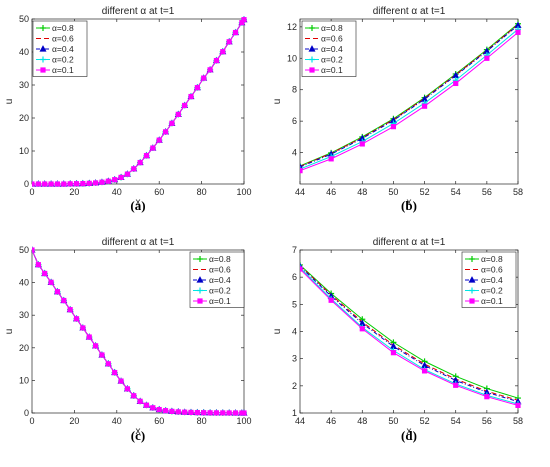 The width and height of the screenshot is (550, 467). I want to click on x-tick-label: 80, so click(202, 421).